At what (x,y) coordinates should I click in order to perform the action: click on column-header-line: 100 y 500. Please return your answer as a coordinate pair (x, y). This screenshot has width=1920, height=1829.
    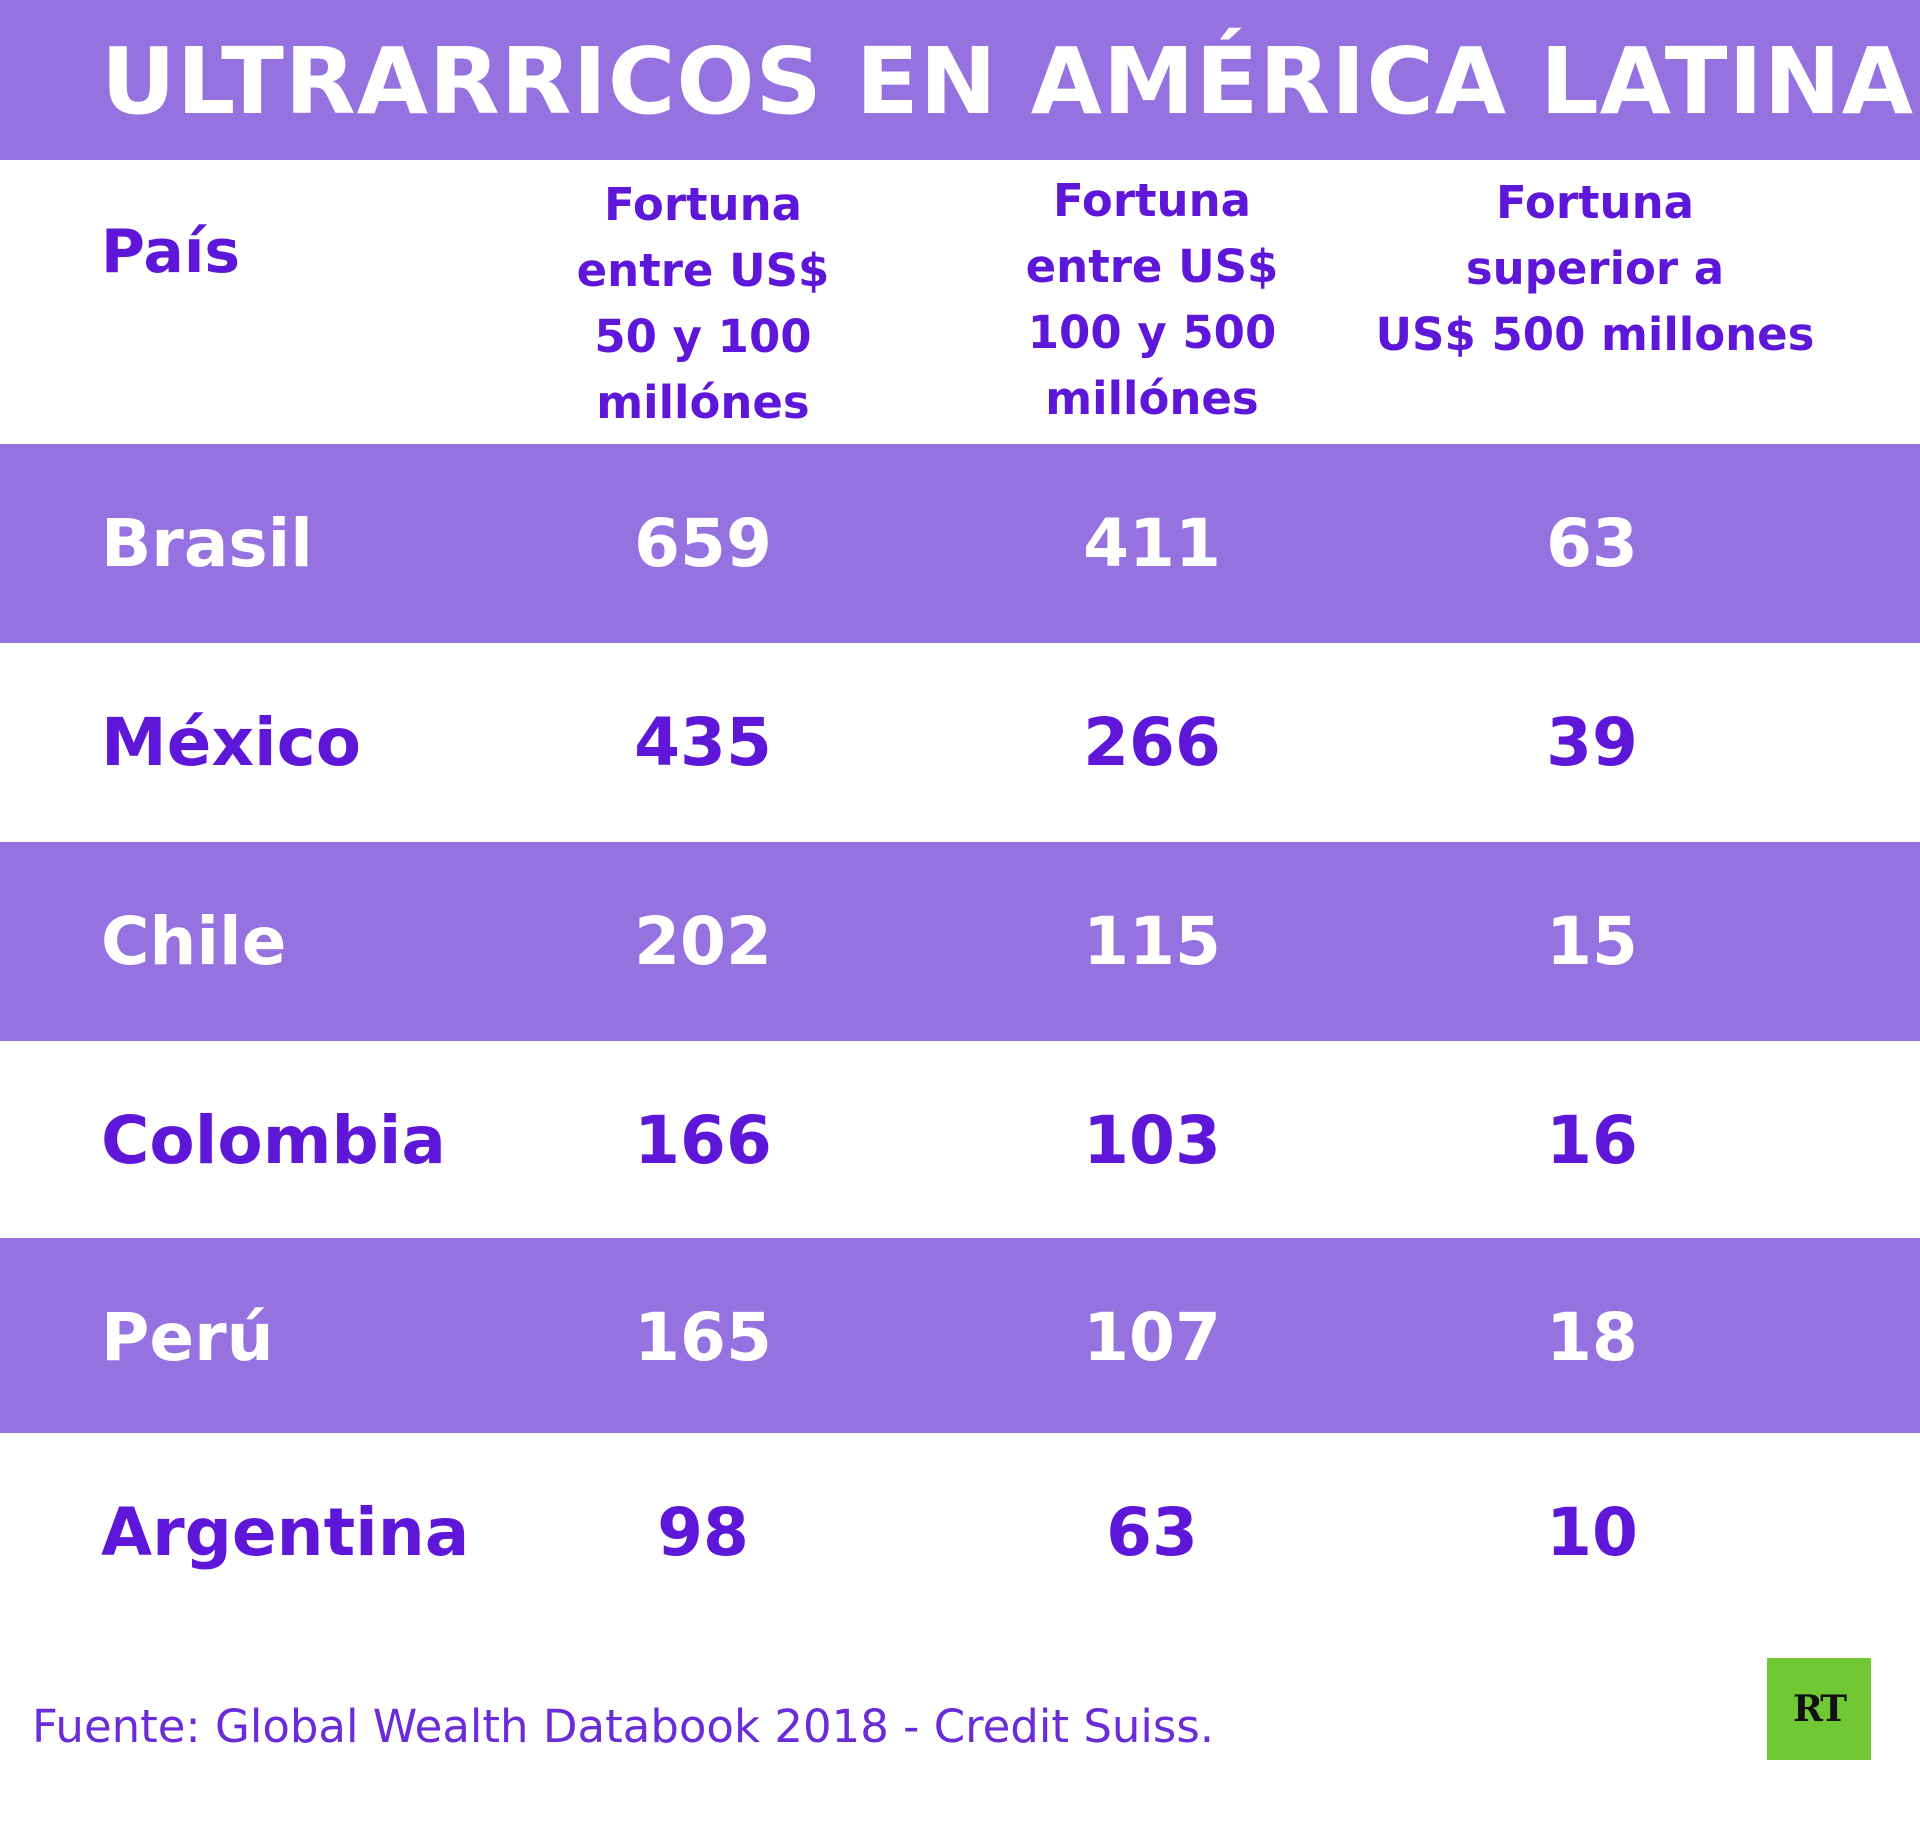
    Looking at the image, I should click on (1152, 332).